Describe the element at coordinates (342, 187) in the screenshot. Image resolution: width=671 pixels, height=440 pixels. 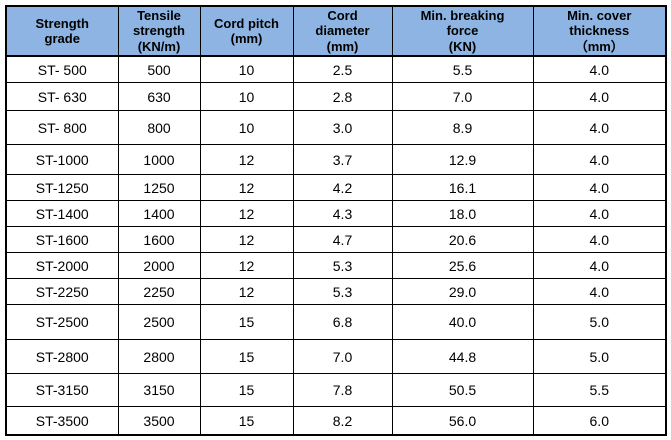
I see `cell-cord-diameter: 4.2` at that location.